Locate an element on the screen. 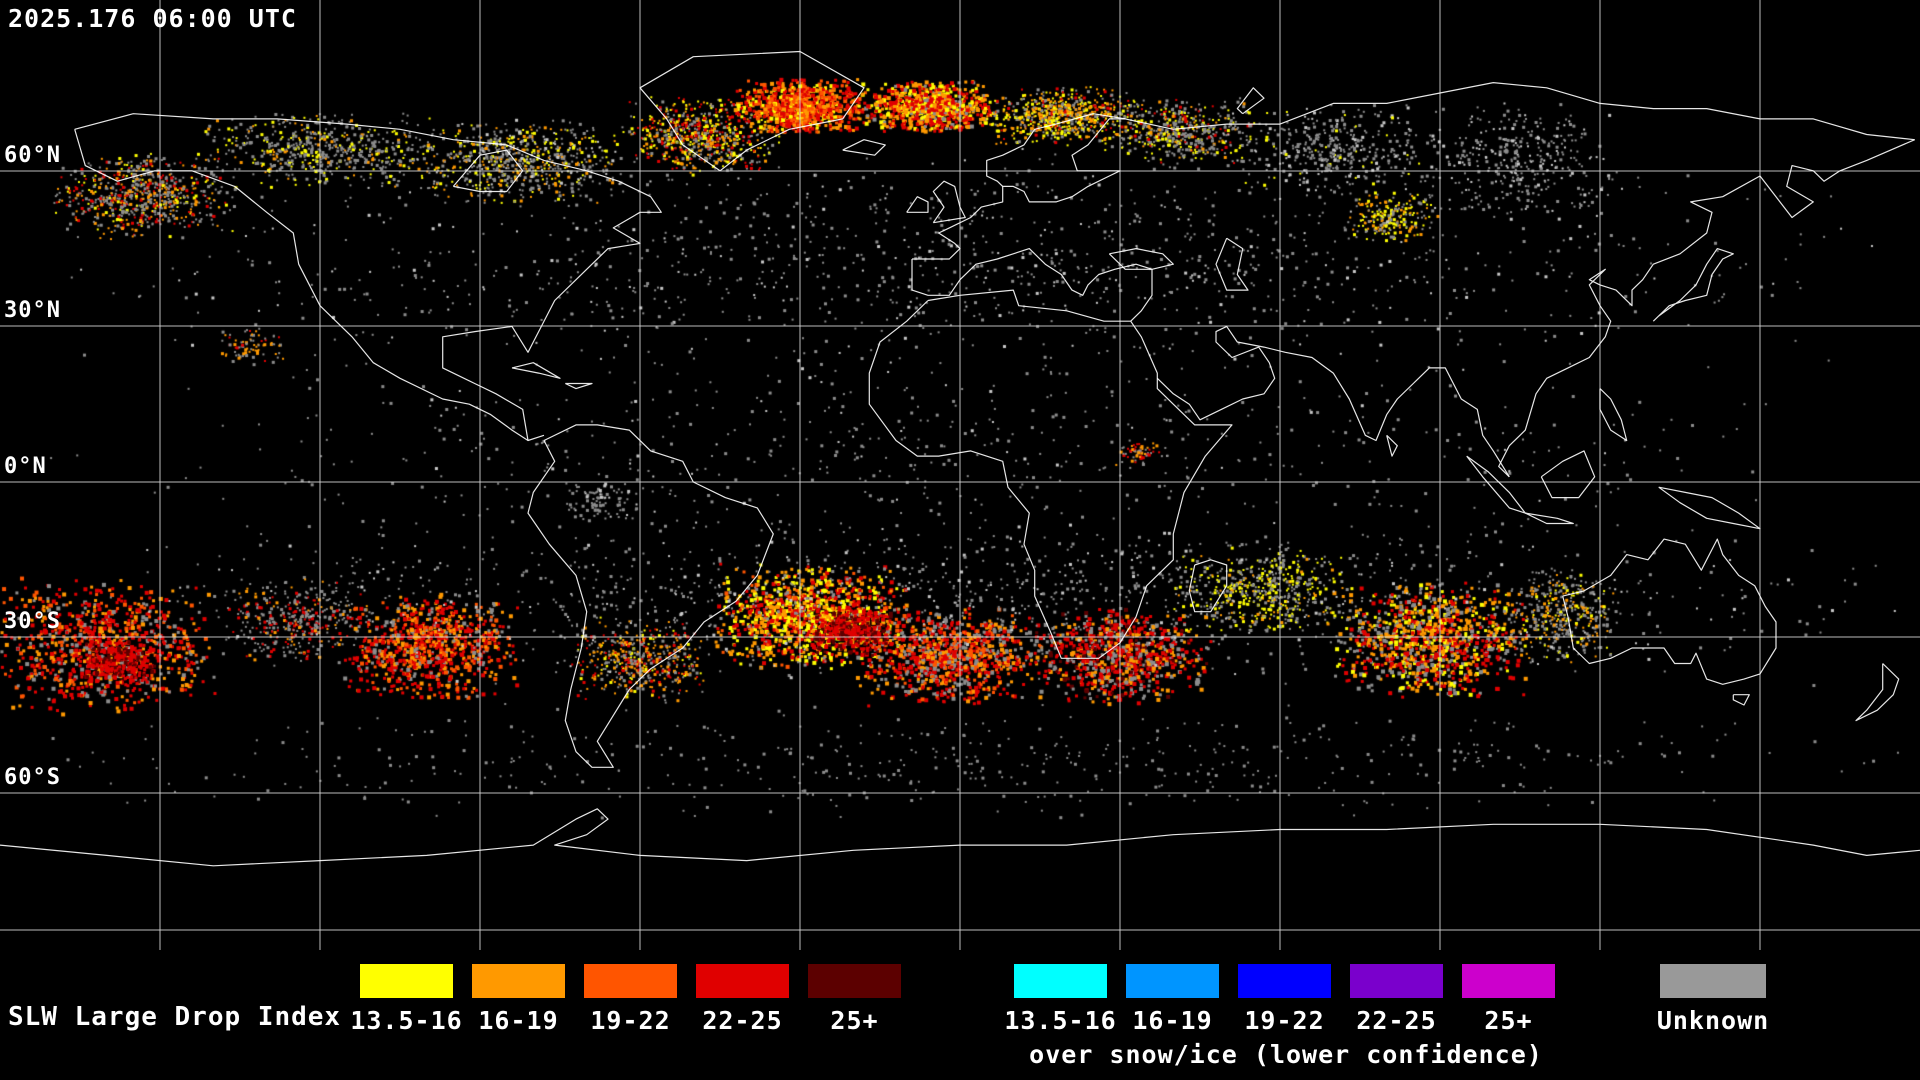  lat-label: 30°S is located at coordinates (32, 621).